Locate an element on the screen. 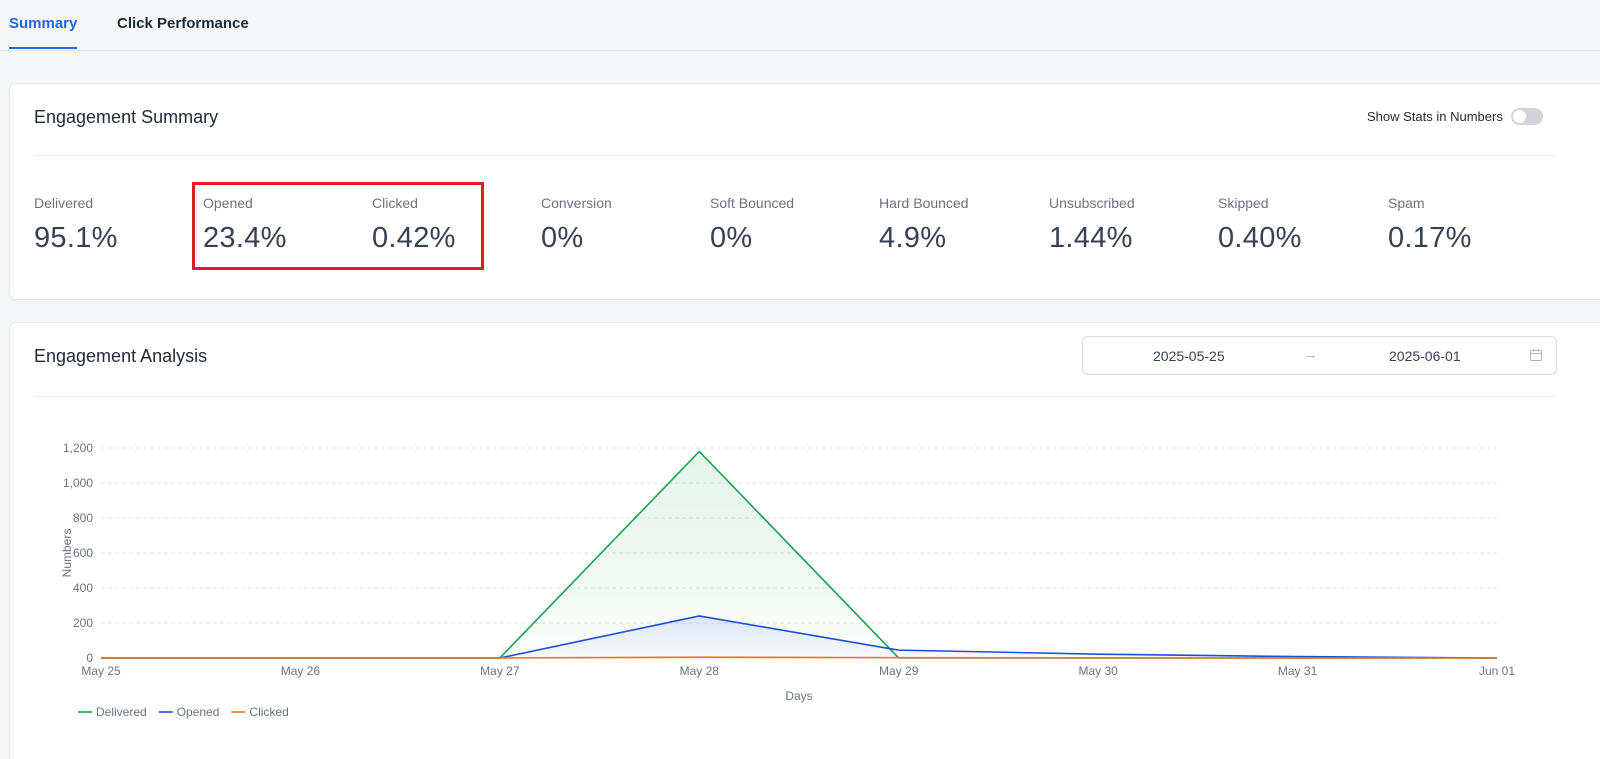 This screenshot has height=759, width=1600. series-line-clicked is located at coordinates (799, 657).